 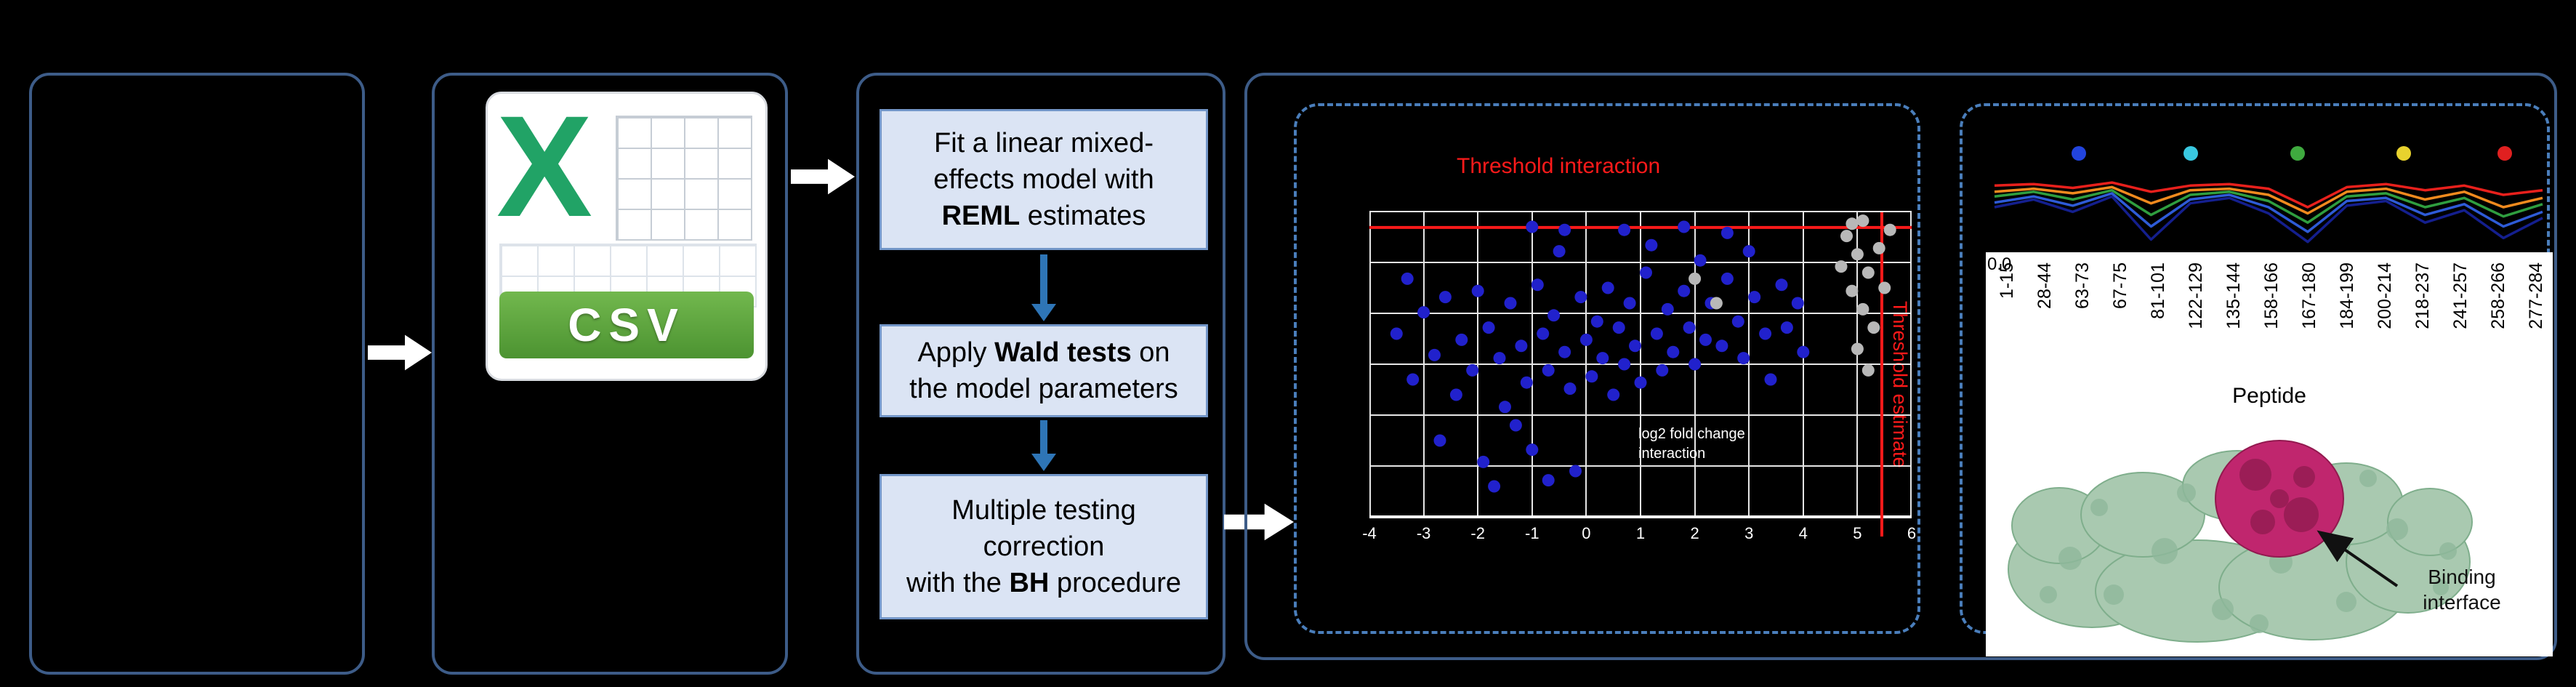 What do you see at coordinates (1912, 533) in the screenshot?
I see `x-axis-tick: 6` at bounding box center [1912, 533].